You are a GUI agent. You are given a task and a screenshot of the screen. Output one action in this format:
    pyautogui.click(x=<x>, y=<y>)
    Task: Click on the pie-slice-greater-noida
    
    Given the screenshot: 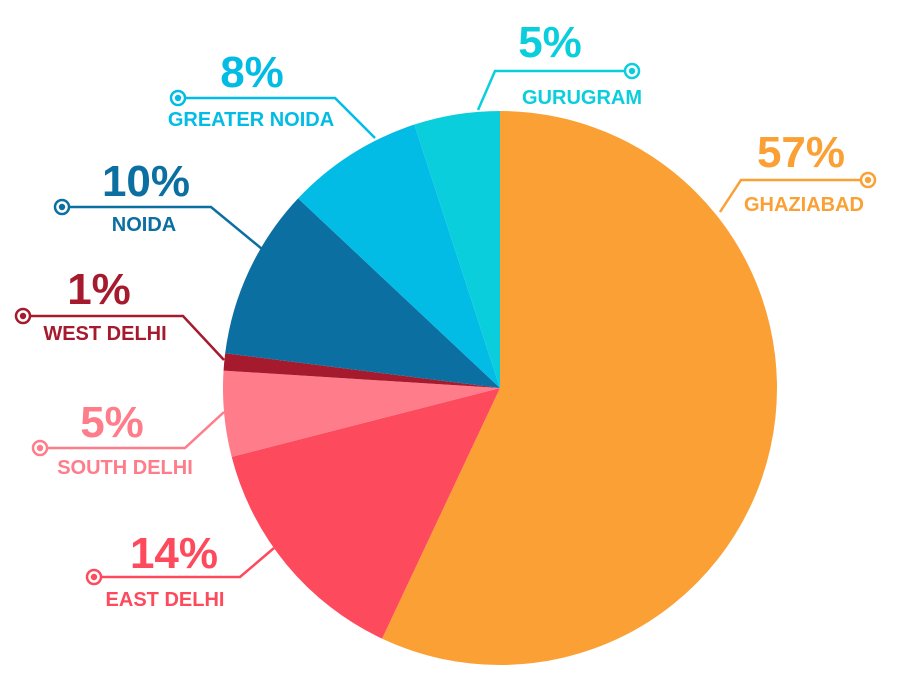 What is the action you would take?
    pyautogui.click(x=399, y=256)
    